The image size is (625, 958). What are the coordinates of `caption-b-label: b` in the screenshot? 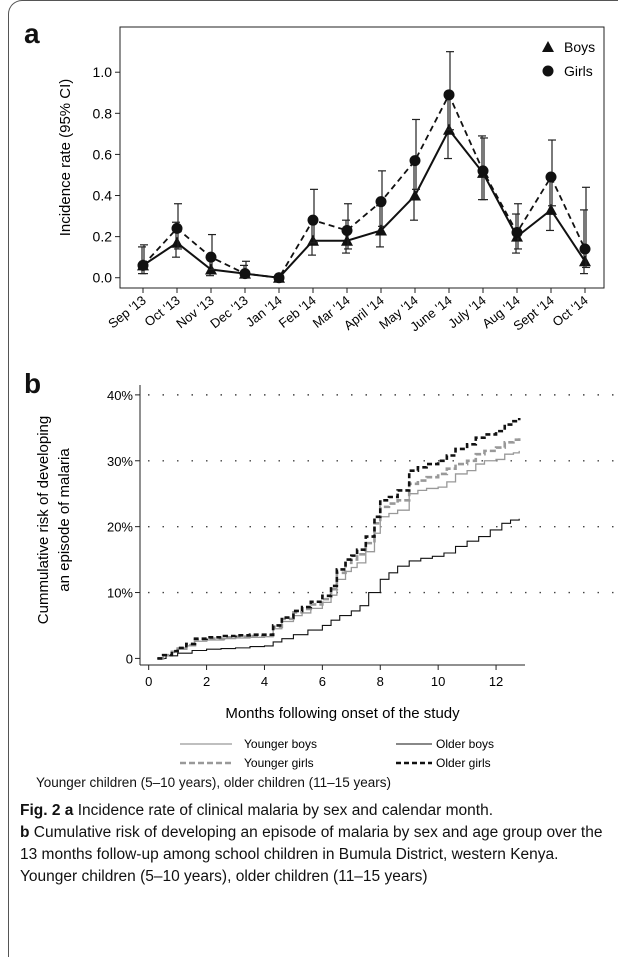 It's located at (25, 832).